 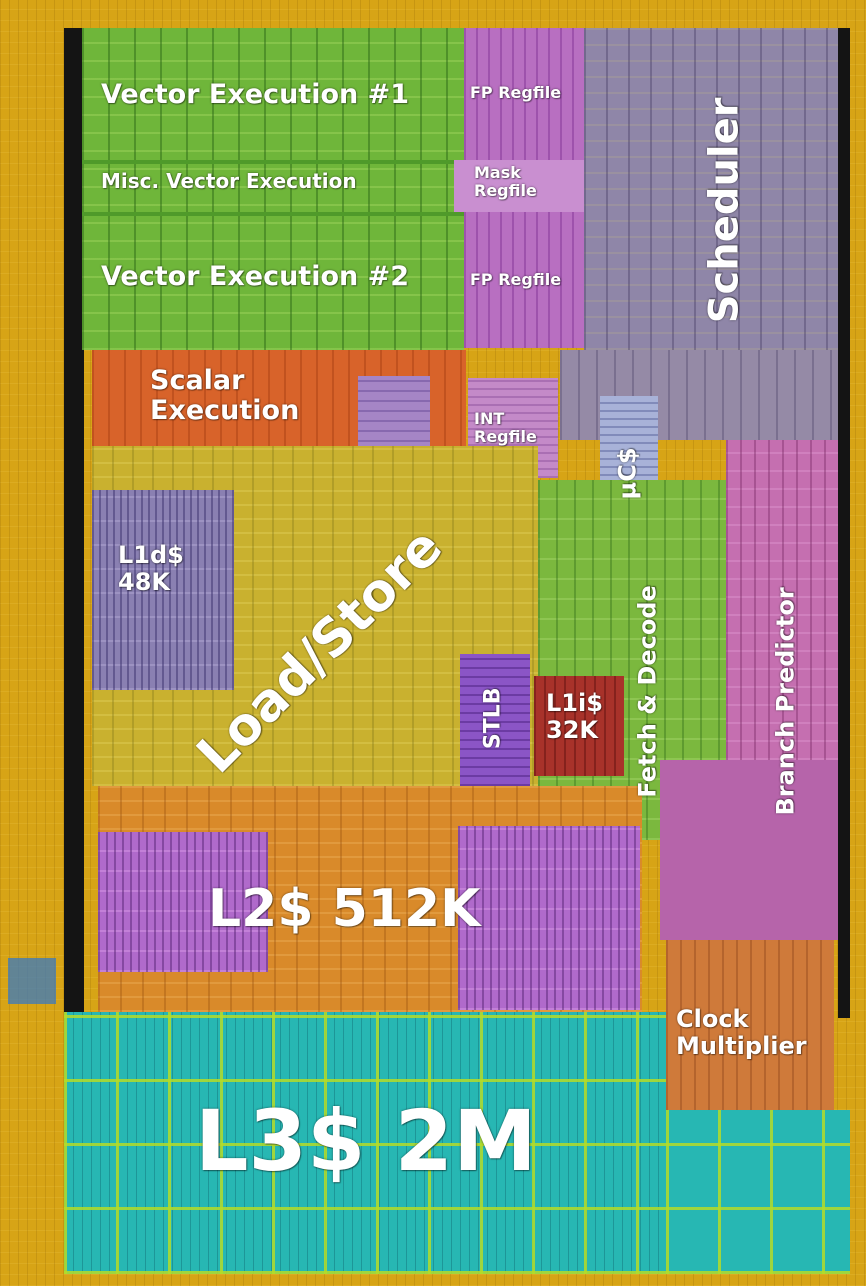 I want to click on l2-purple-array-right, so click(x=549, y=918).